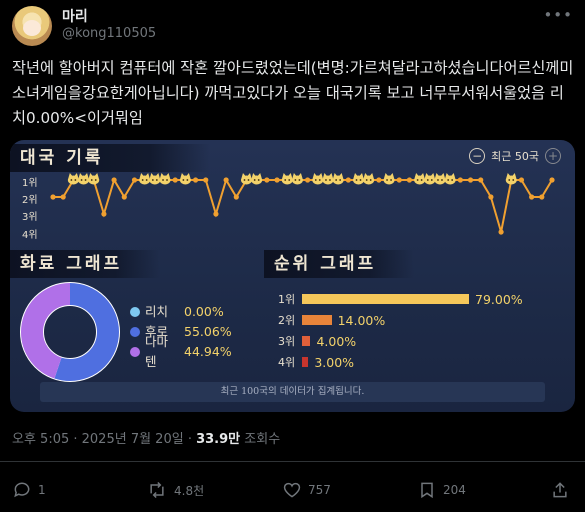 The height and width of the screenshot is (512, 585). Describe the element at coordinates (553, 156) in the screenshot. I see `plus-icon: +` at that location.